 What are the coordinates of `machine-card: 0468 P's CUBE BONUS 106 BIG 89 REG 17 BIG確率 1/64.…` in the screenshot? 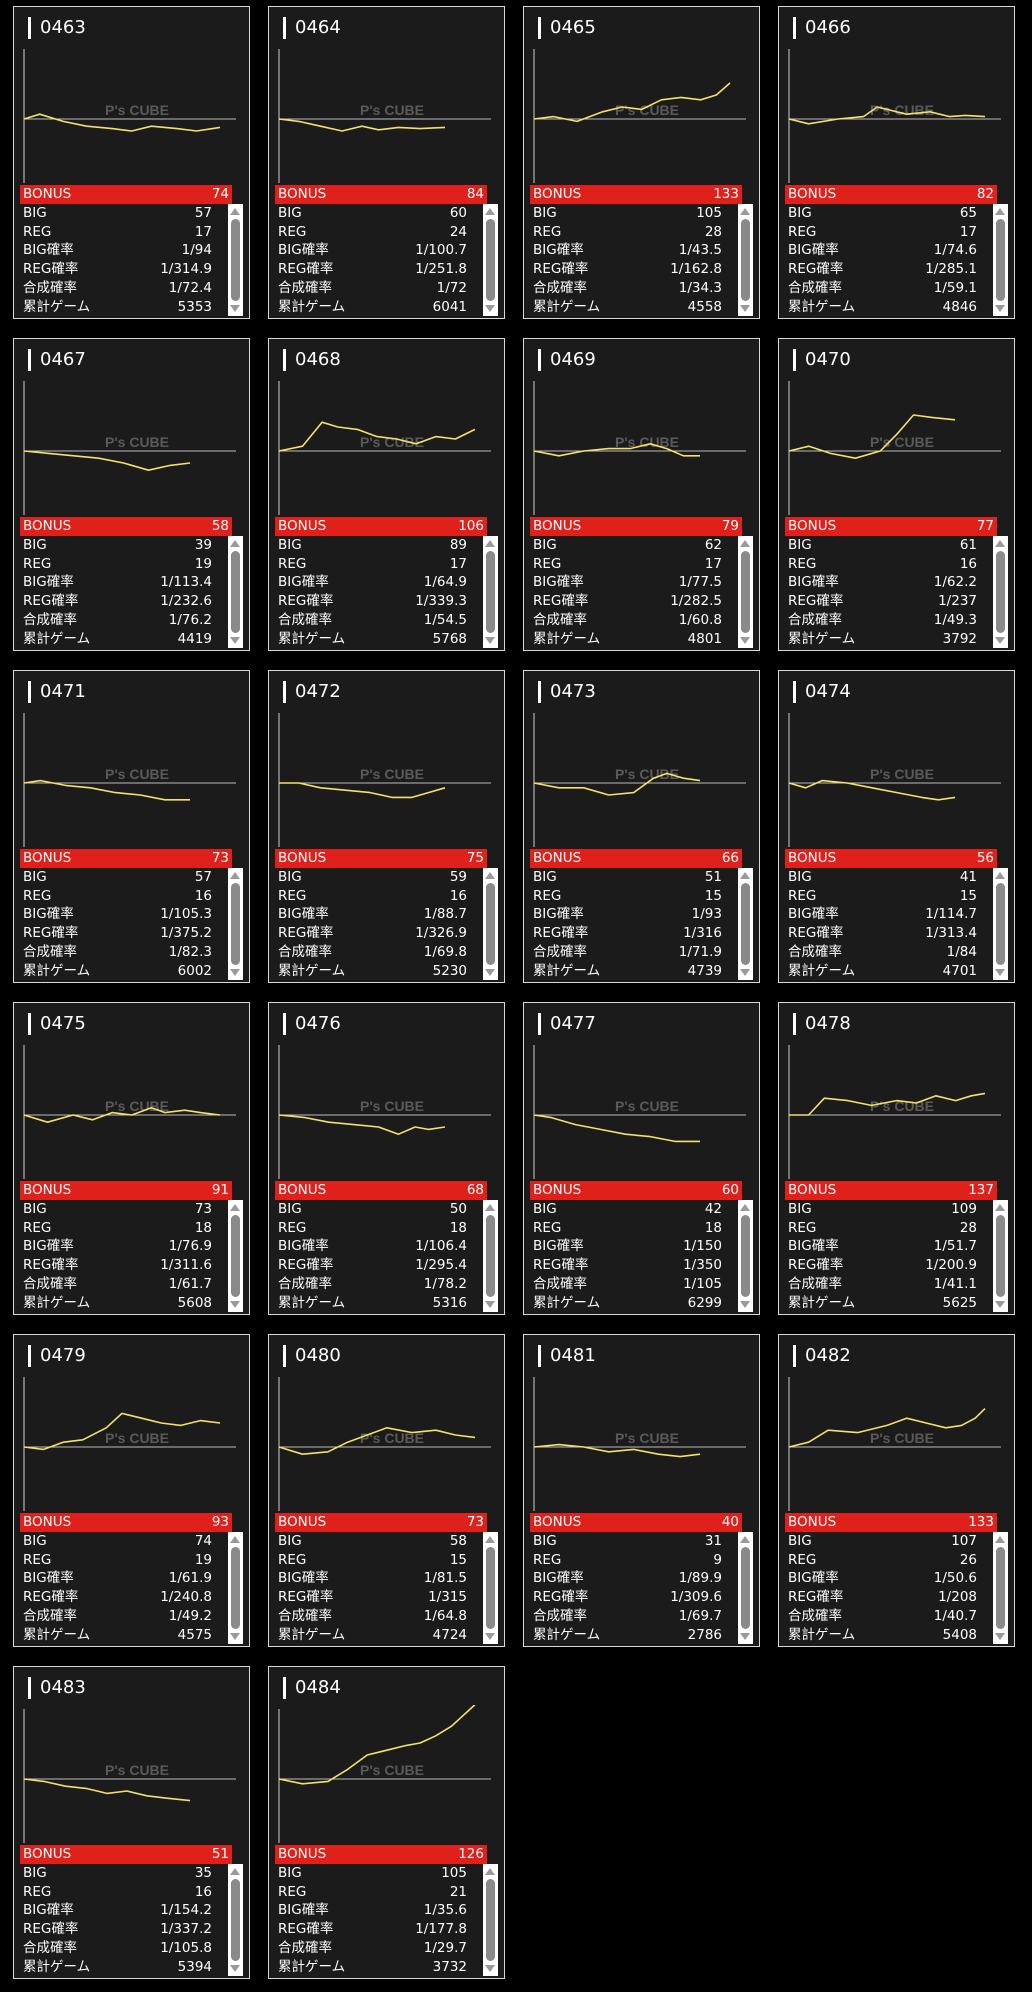 It's located at (386, 494).